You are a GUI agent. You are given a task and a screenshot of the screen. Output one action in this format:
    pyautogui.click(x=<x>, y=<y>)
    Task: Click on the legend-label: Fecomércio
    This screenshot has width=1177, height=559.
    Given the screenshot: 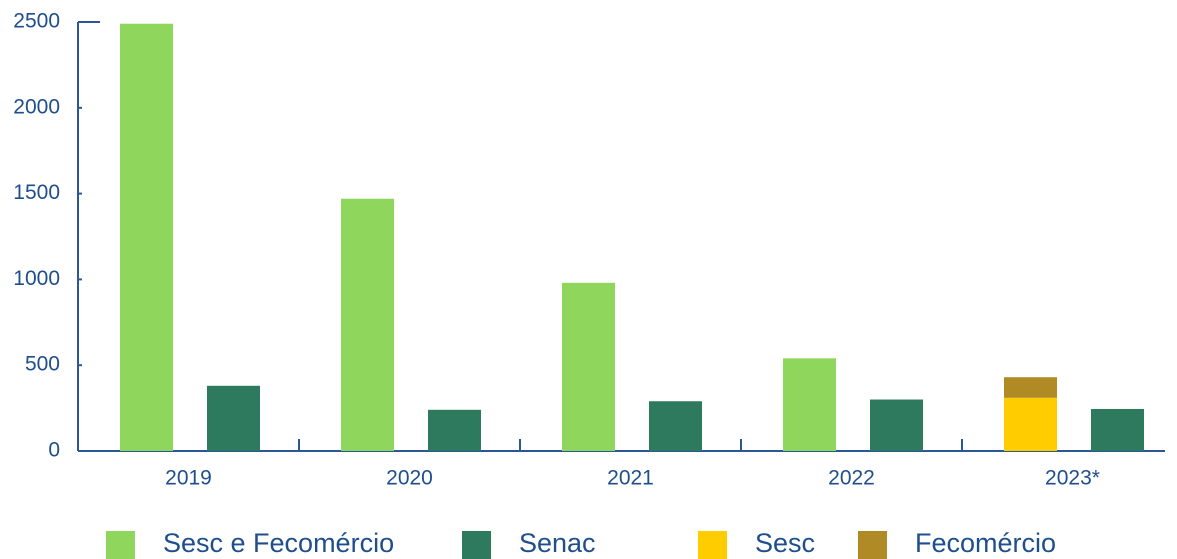 What is the action you would take?
    pyautogui.click(x=985, y=543)
    